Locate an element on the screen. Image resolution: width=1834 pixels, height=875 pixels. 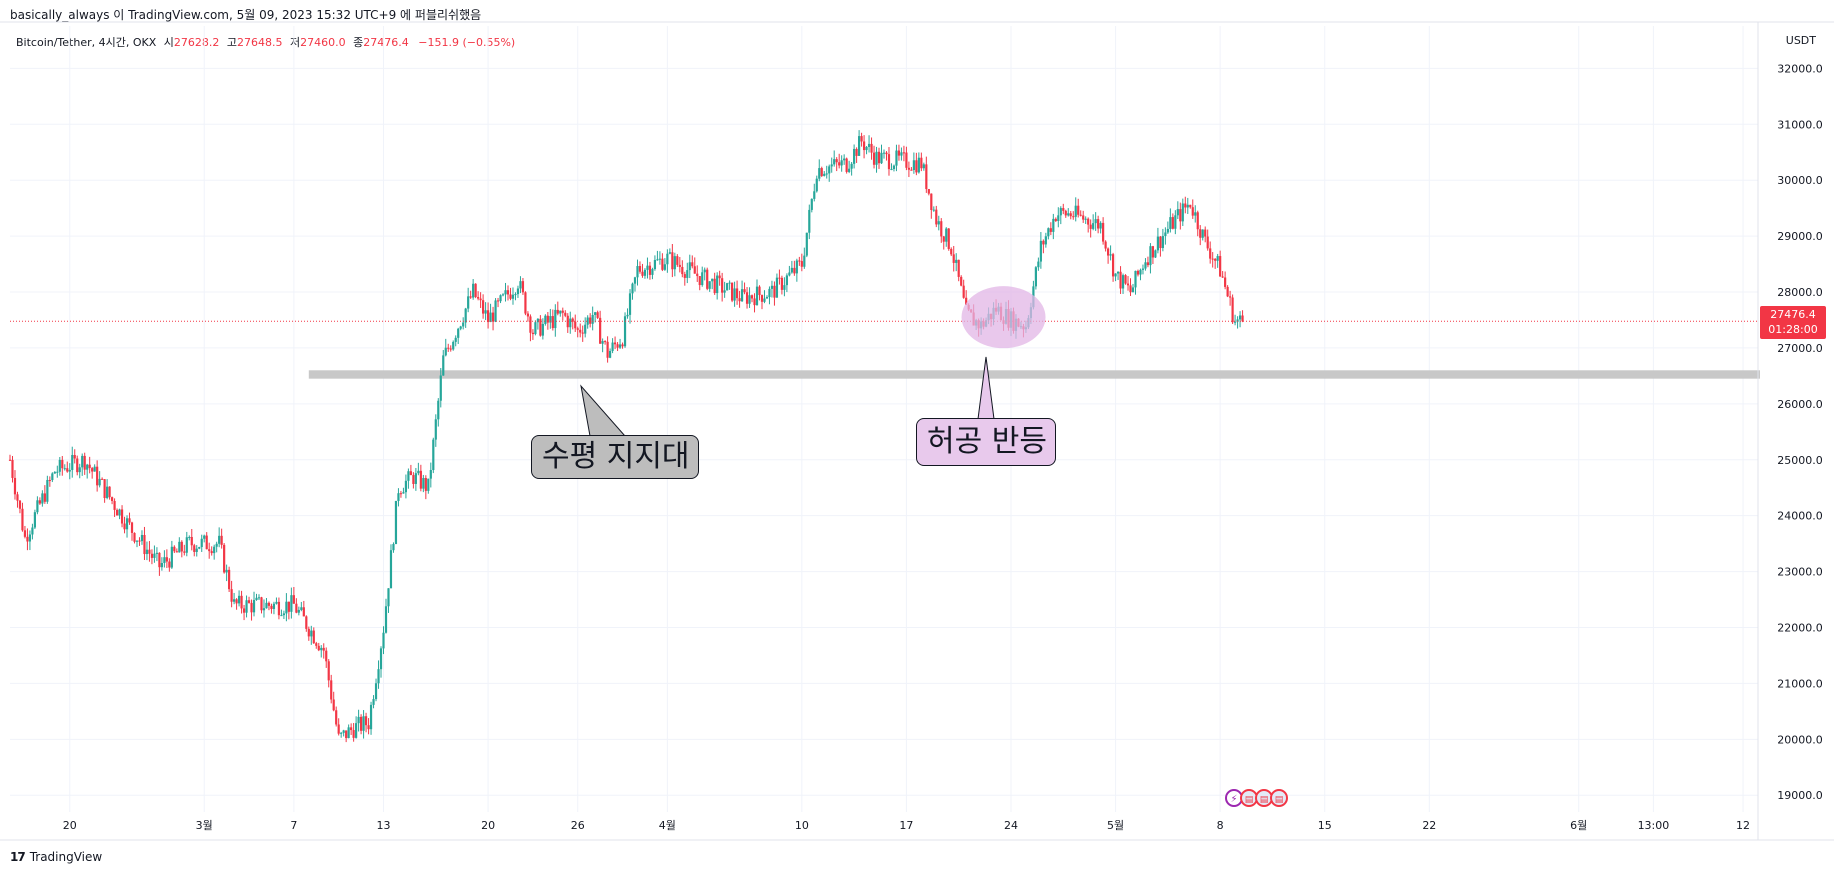
y-tick-label: 23000.0 is located at coordinates (1800, 572).